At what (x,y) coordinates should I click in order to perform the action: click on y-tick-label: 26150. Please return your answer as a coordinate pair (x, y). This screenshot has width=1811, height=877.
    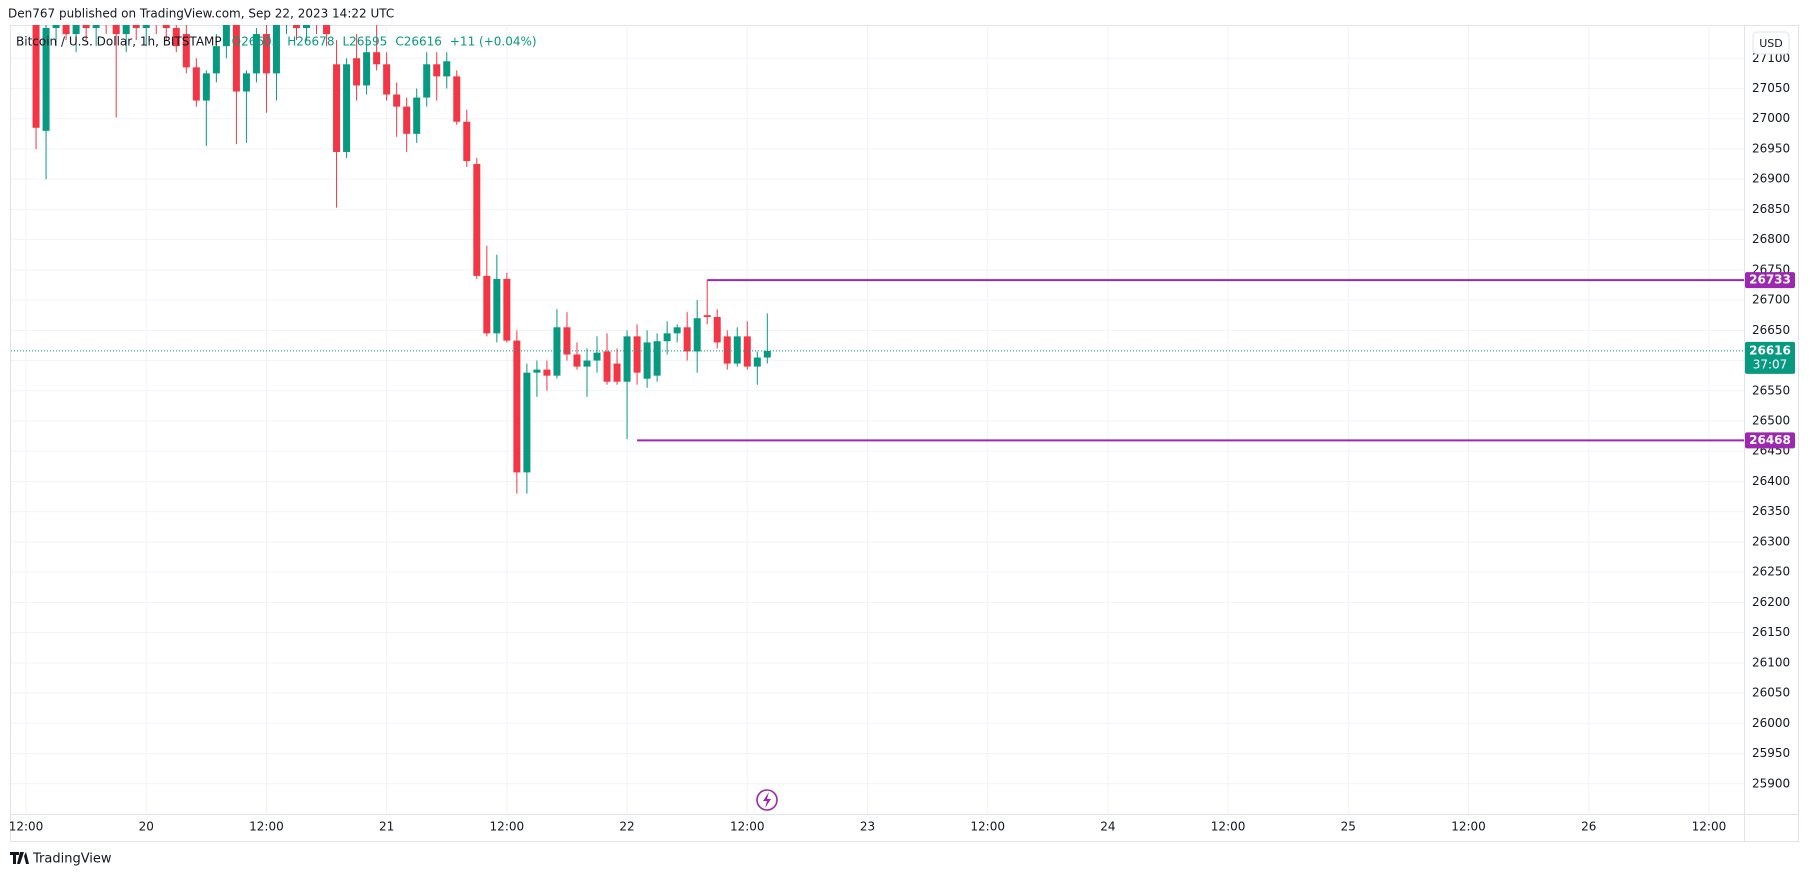
    Looking at the image, I should click on (1771, 632).